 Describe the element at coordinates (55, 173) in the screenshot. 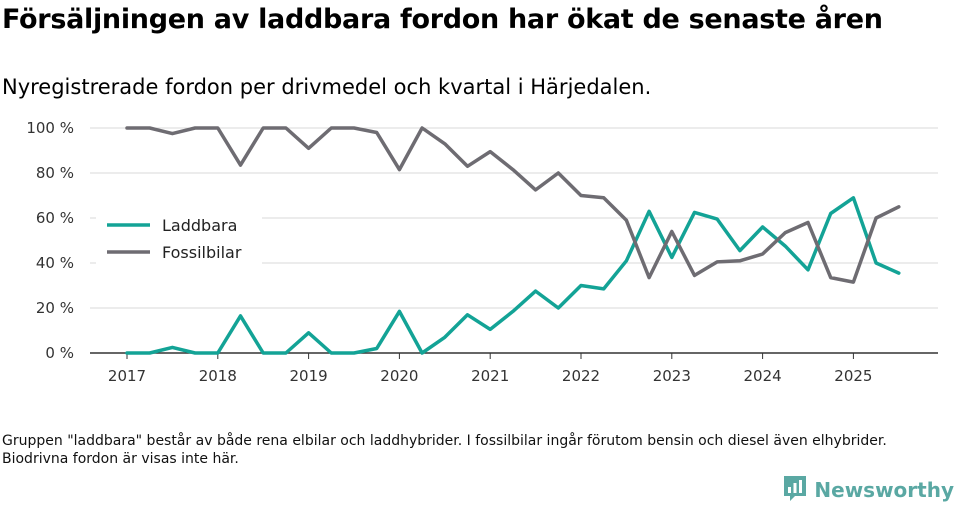

I see `y-tick-label: 80 %` at that location.